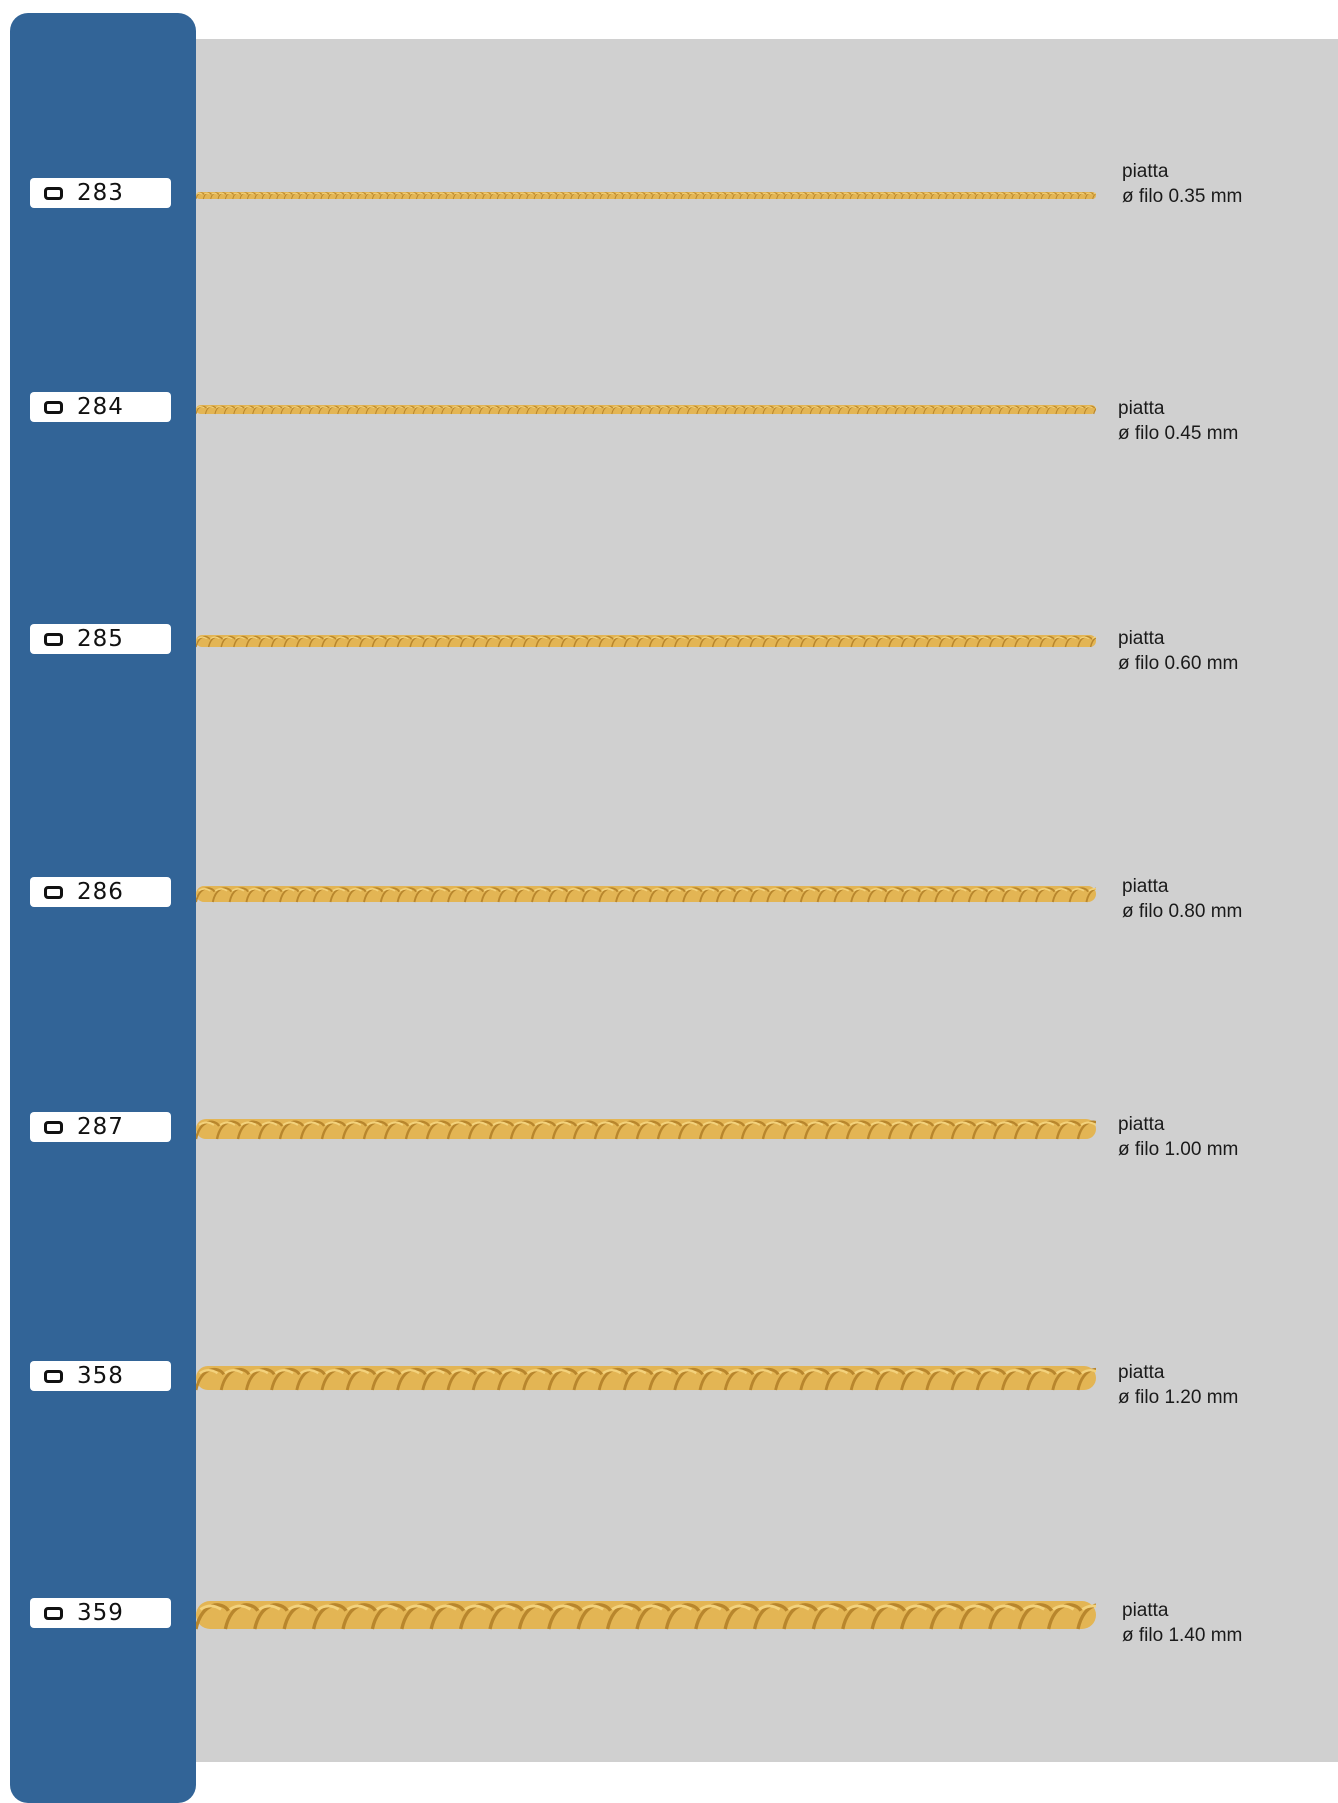 Image resolution: width=1338 pixels, height=1803 pixels. I want to click on code-badge: 284, so click(100, 407).